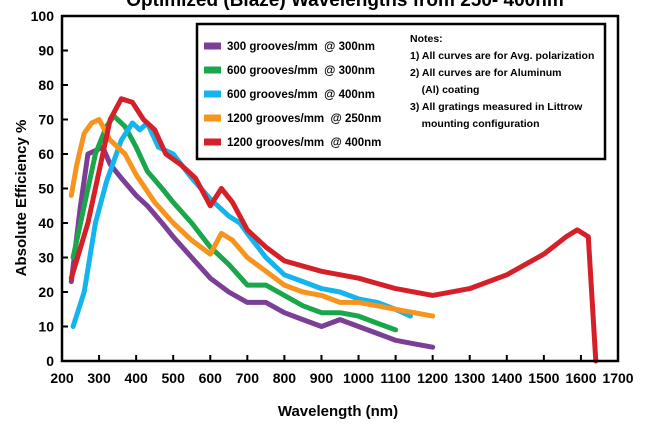 The height and width of the screenshot is (434, 655). Describe the element at coordinates (46, 258) in the screenshot. I see `y-tick-label: 30` at that location.